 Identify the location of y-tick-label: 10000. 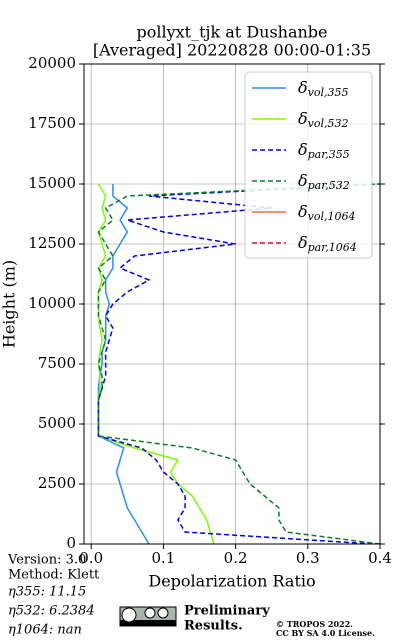
(52, 303).